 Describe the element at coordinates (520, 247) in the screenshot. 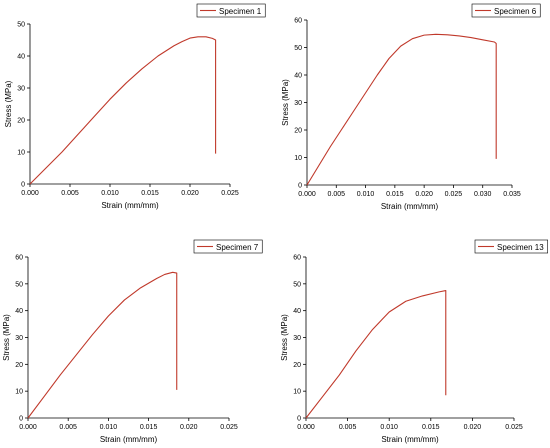

I see `legend-label: Specimen 13` at that location.